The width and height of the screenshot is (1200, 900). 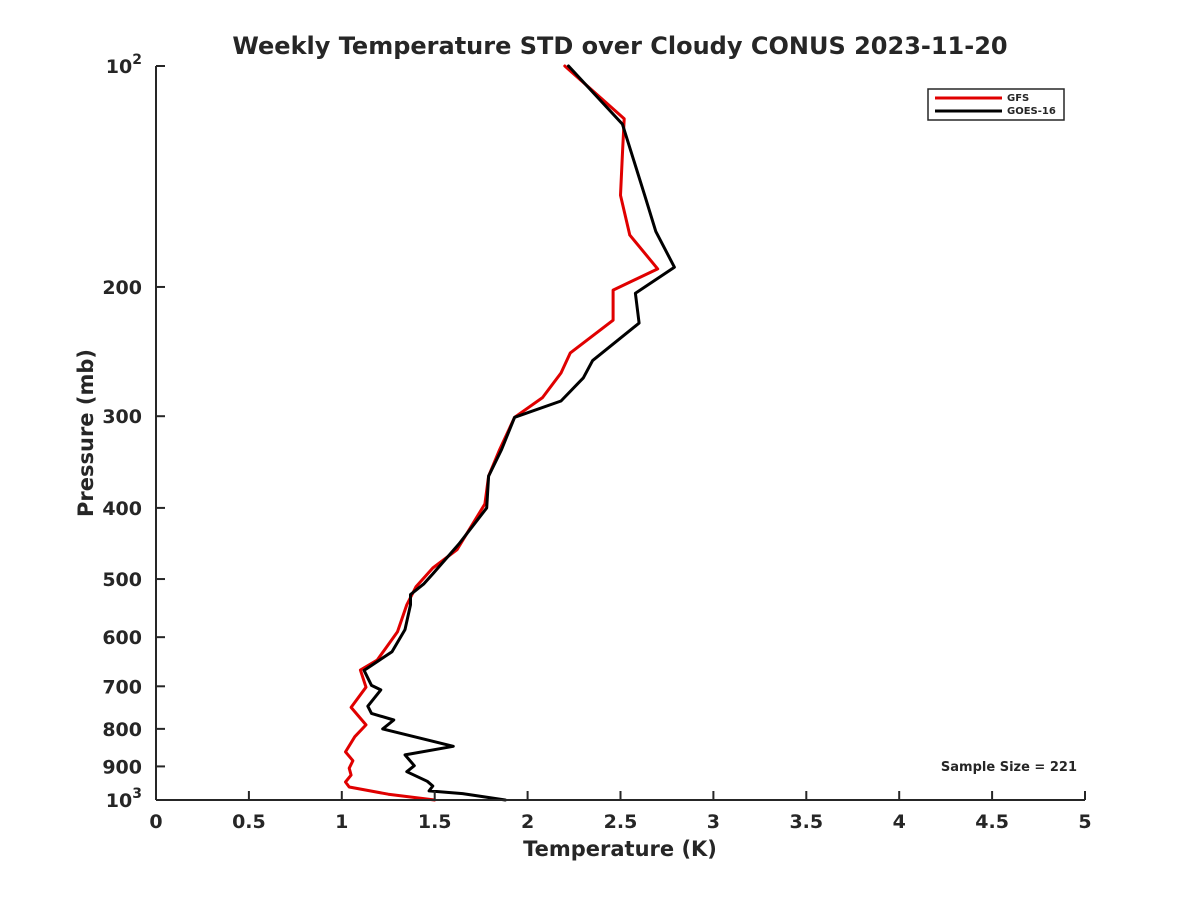 What do you see at coordinates (122, 509) in the screenshot?
I see `y-tick-label: 400` at bounding box center [122, 509].